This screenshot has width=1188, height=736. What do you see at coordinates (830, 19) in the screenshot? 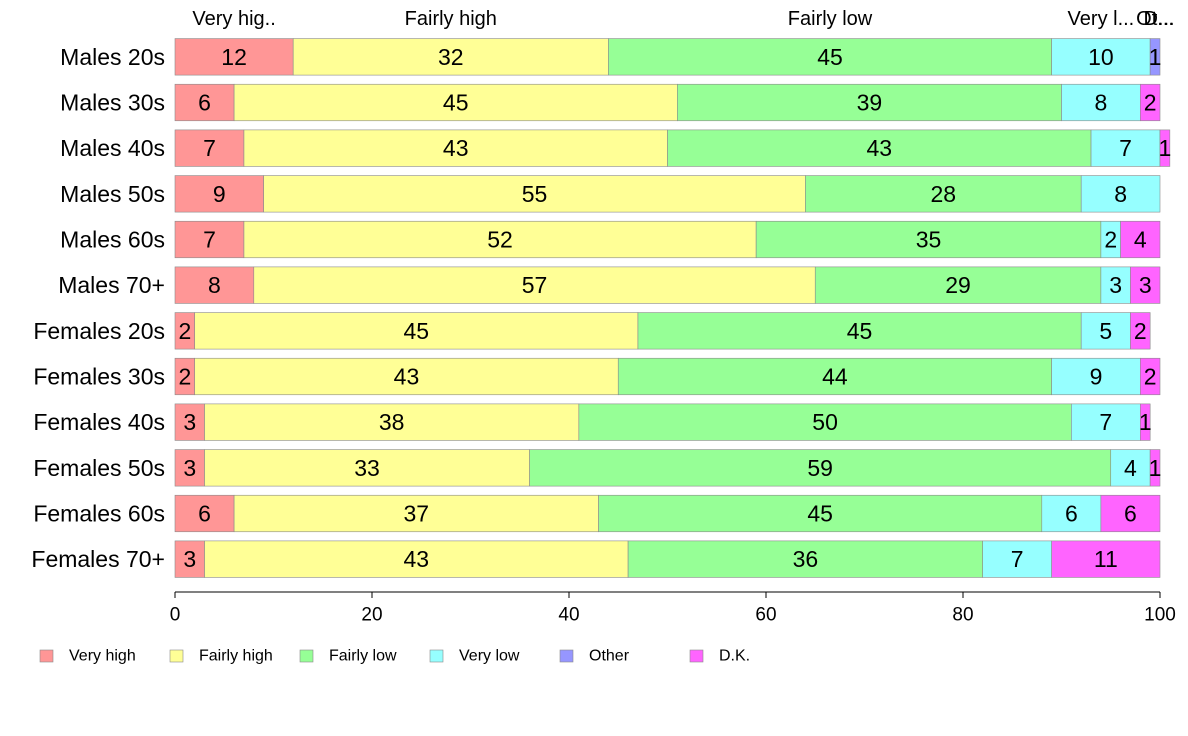
I see `top-series-label: Fairly low` at bounding box center [830, 19].